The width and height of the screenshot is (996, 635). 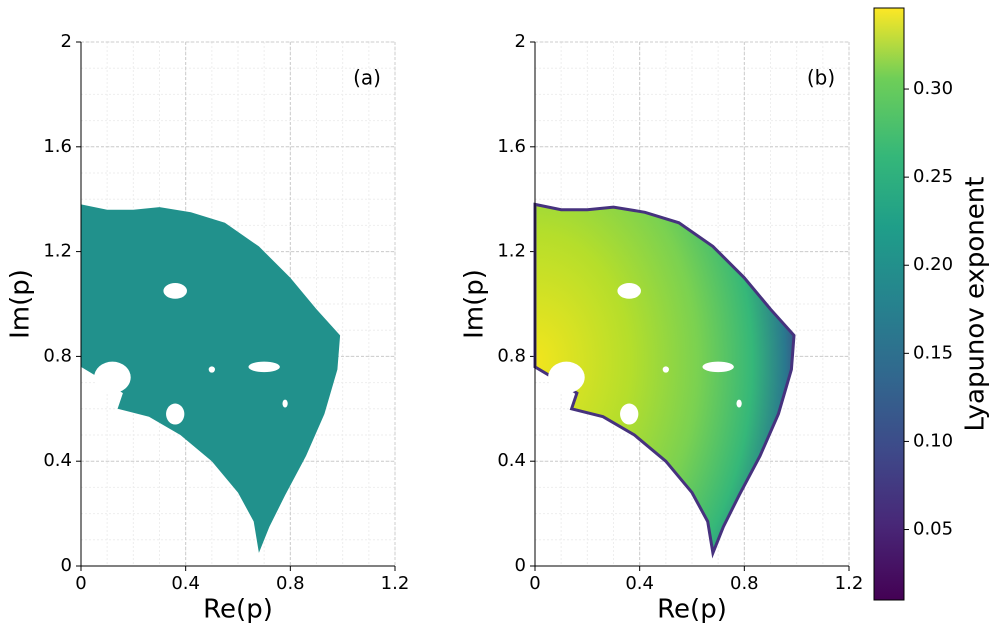 I want to click on colorbar-tick-label: 0.20, so click(x=933, y=264).